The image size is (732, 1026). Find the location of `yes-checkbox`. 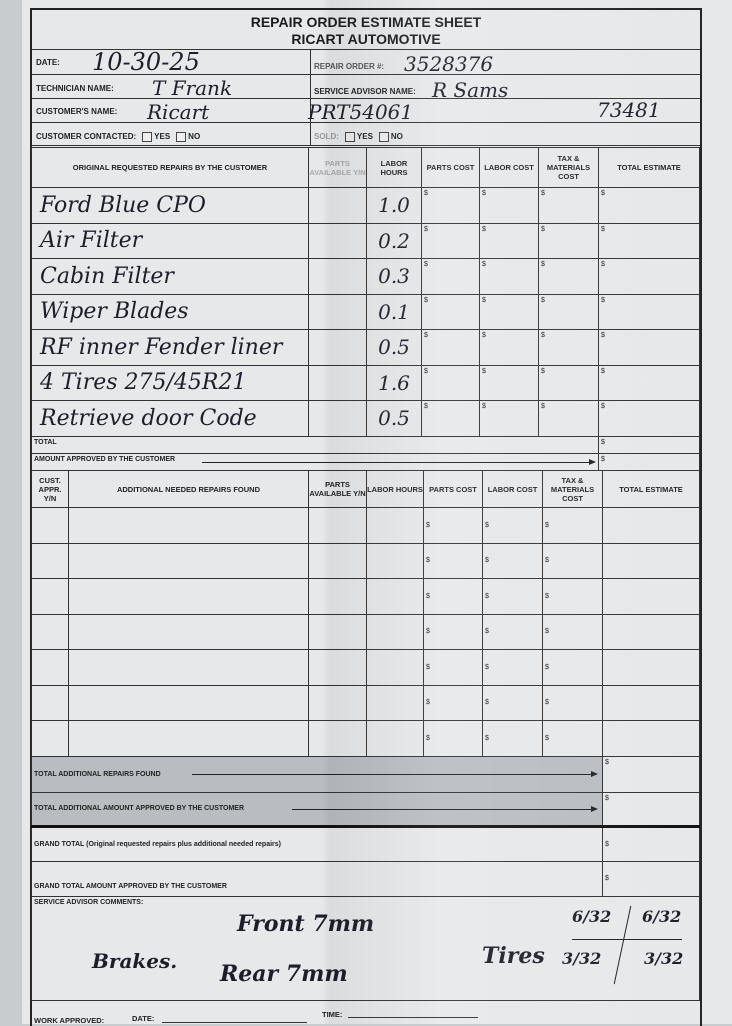

yes-checkbox is located at coordinates (147, 137).